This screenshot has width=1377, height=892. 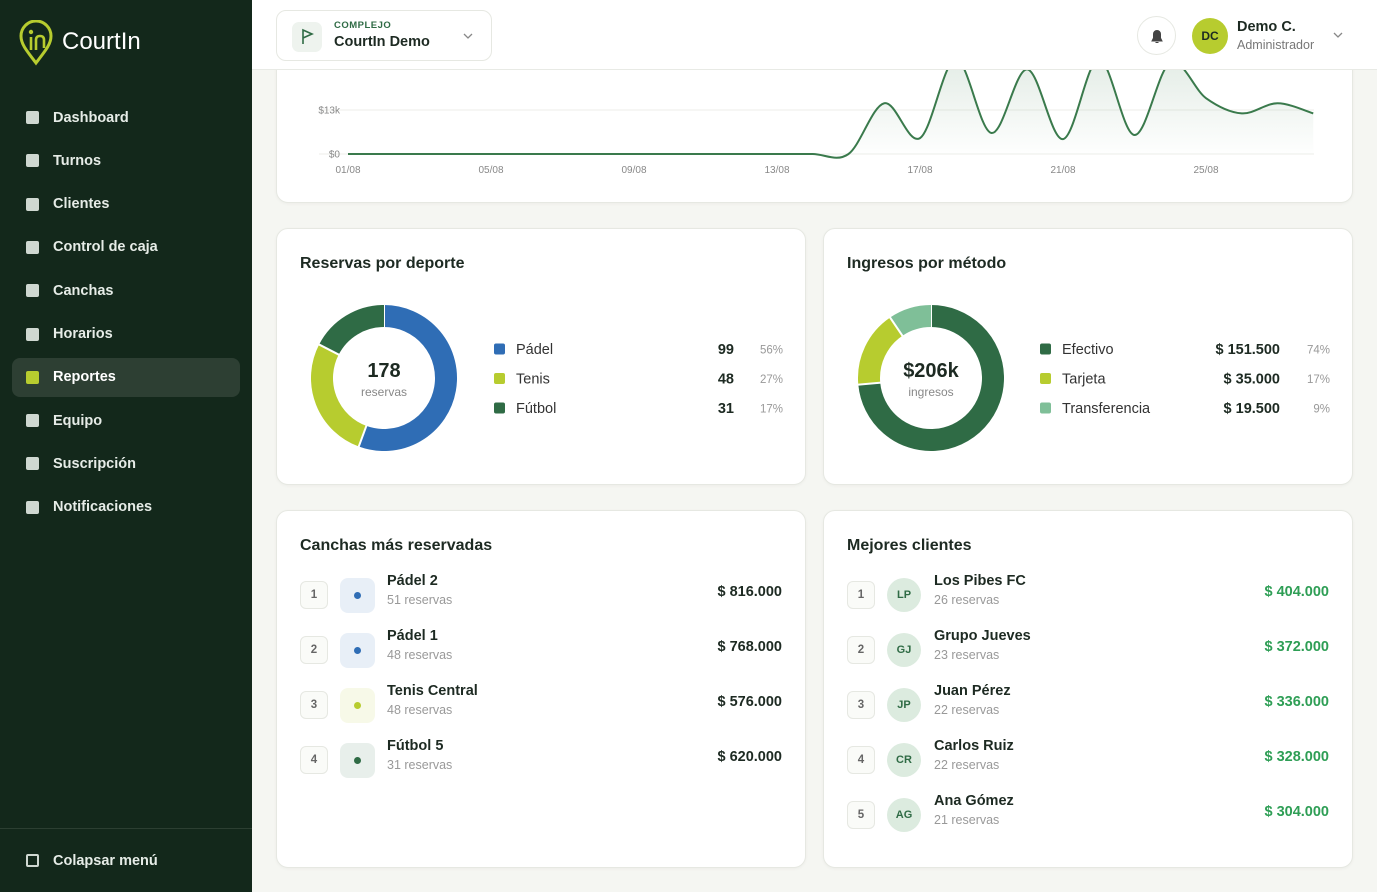 What do you see at coordinates (776, 170) in the screenshot?
I see `x-tick-label: 13/08` at bounding box center [776, 170].